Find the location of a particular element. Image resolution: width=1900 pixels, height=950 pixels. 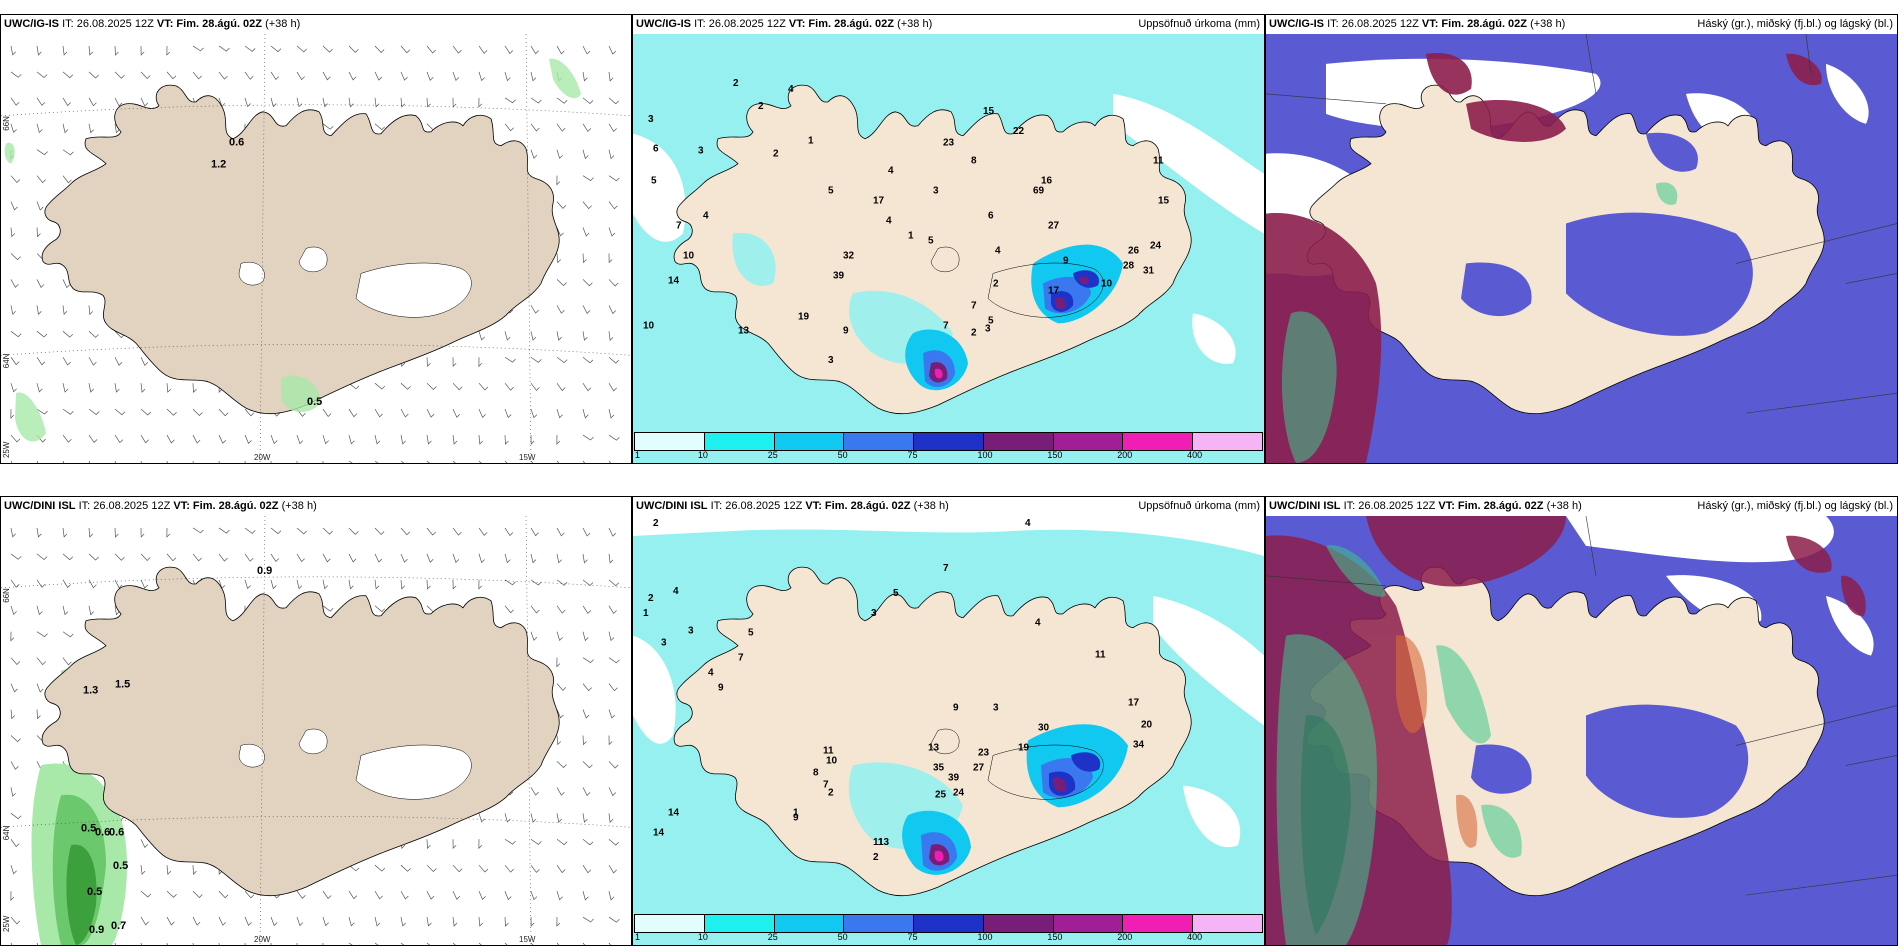

precip-value: 17 is located at coordinates (1134, 703).